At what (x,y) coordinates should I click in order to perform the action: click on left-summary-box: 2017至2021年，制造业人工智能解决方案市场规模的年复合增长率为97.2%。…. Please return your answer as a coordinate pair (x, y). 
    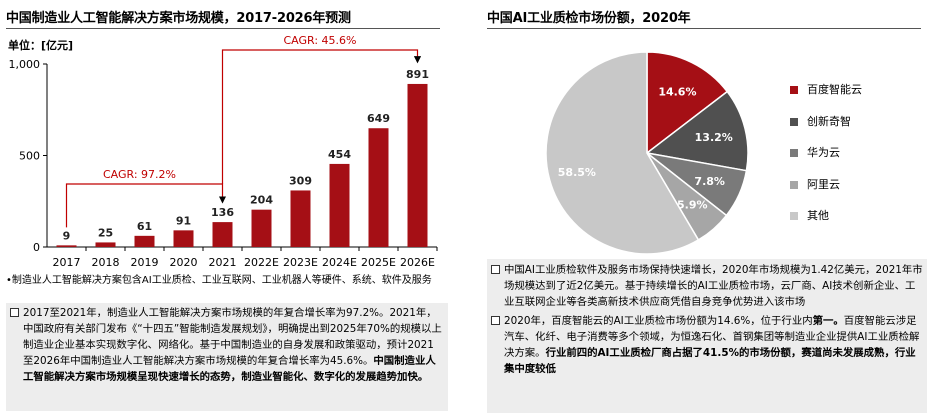
    Looking at the image, I should click on (227, 357).